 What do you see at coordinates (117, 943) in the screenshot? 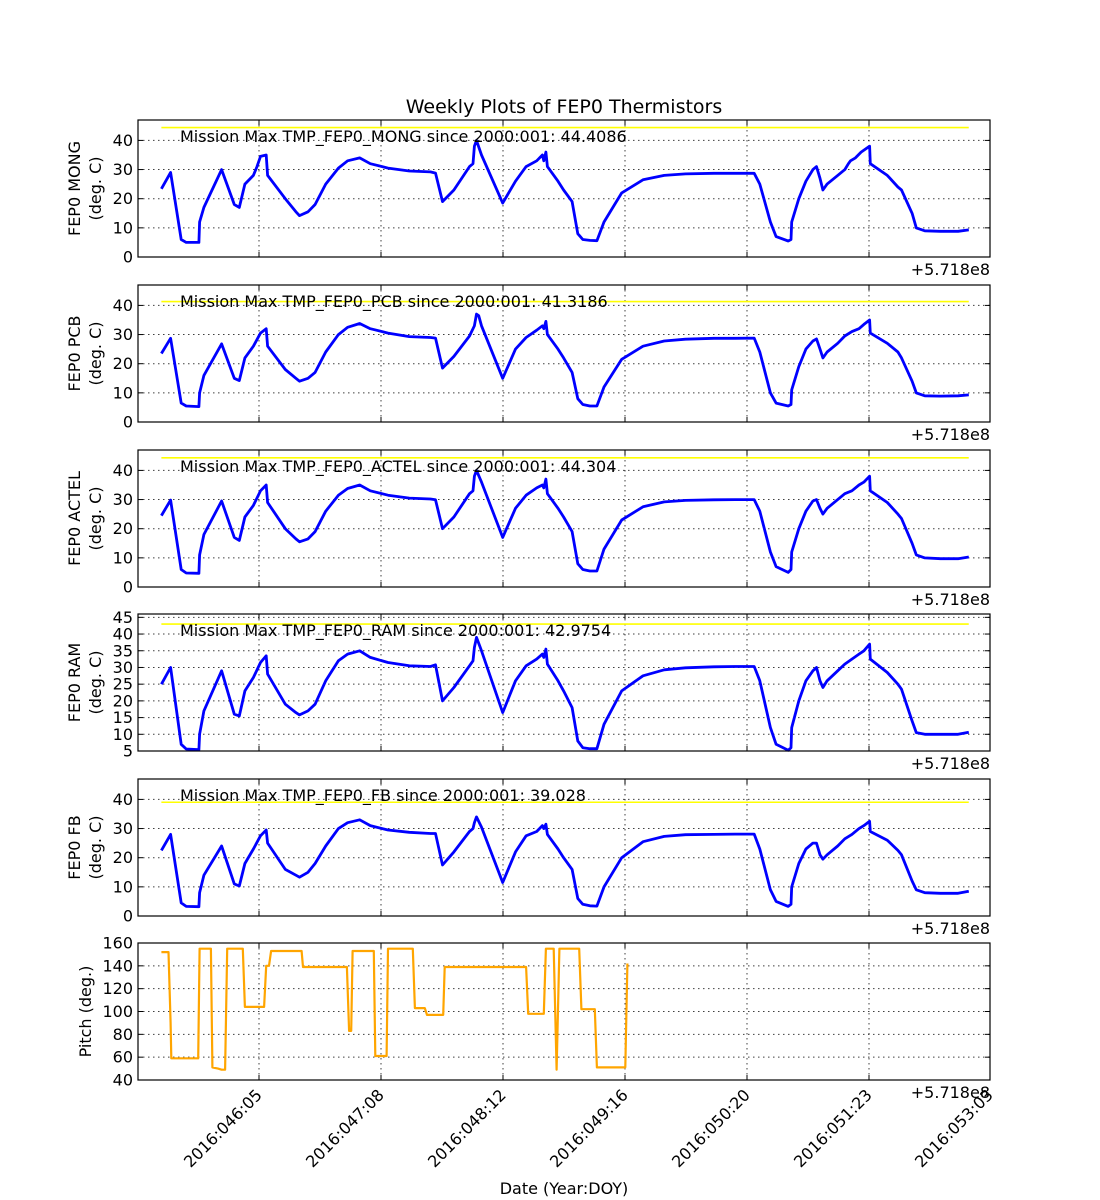
I see `y-tick-label: 160` at bounding box center [117, 943].